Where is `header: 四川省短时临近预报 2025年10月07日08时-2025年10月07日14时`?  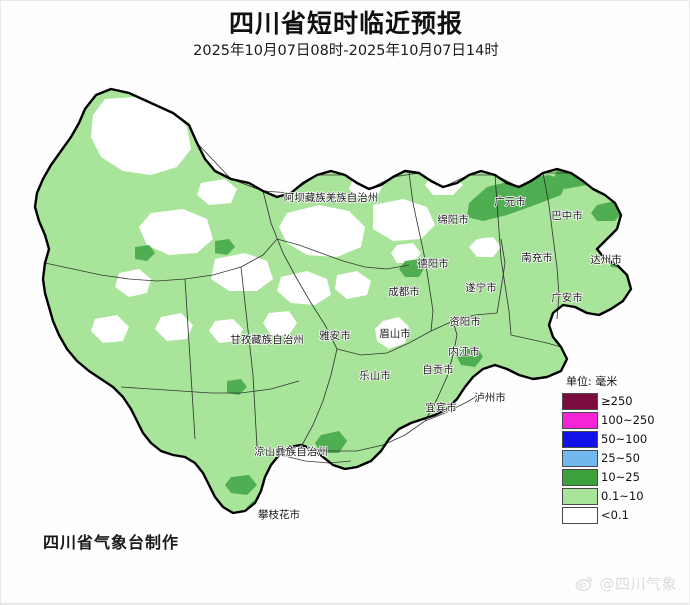
header: 四川省短时临近预报 2025年10月07日08时-2025年10月07日14时 is located at coordinates (345, 35).